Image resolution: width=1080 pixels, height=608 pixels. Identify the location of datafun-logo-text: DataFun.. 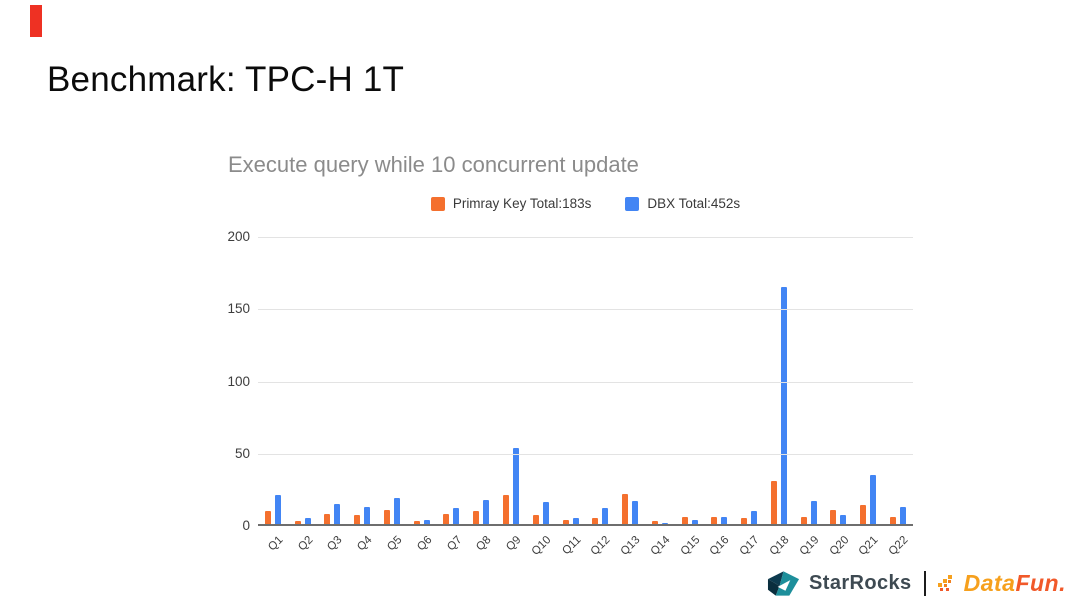
(1015, 583).